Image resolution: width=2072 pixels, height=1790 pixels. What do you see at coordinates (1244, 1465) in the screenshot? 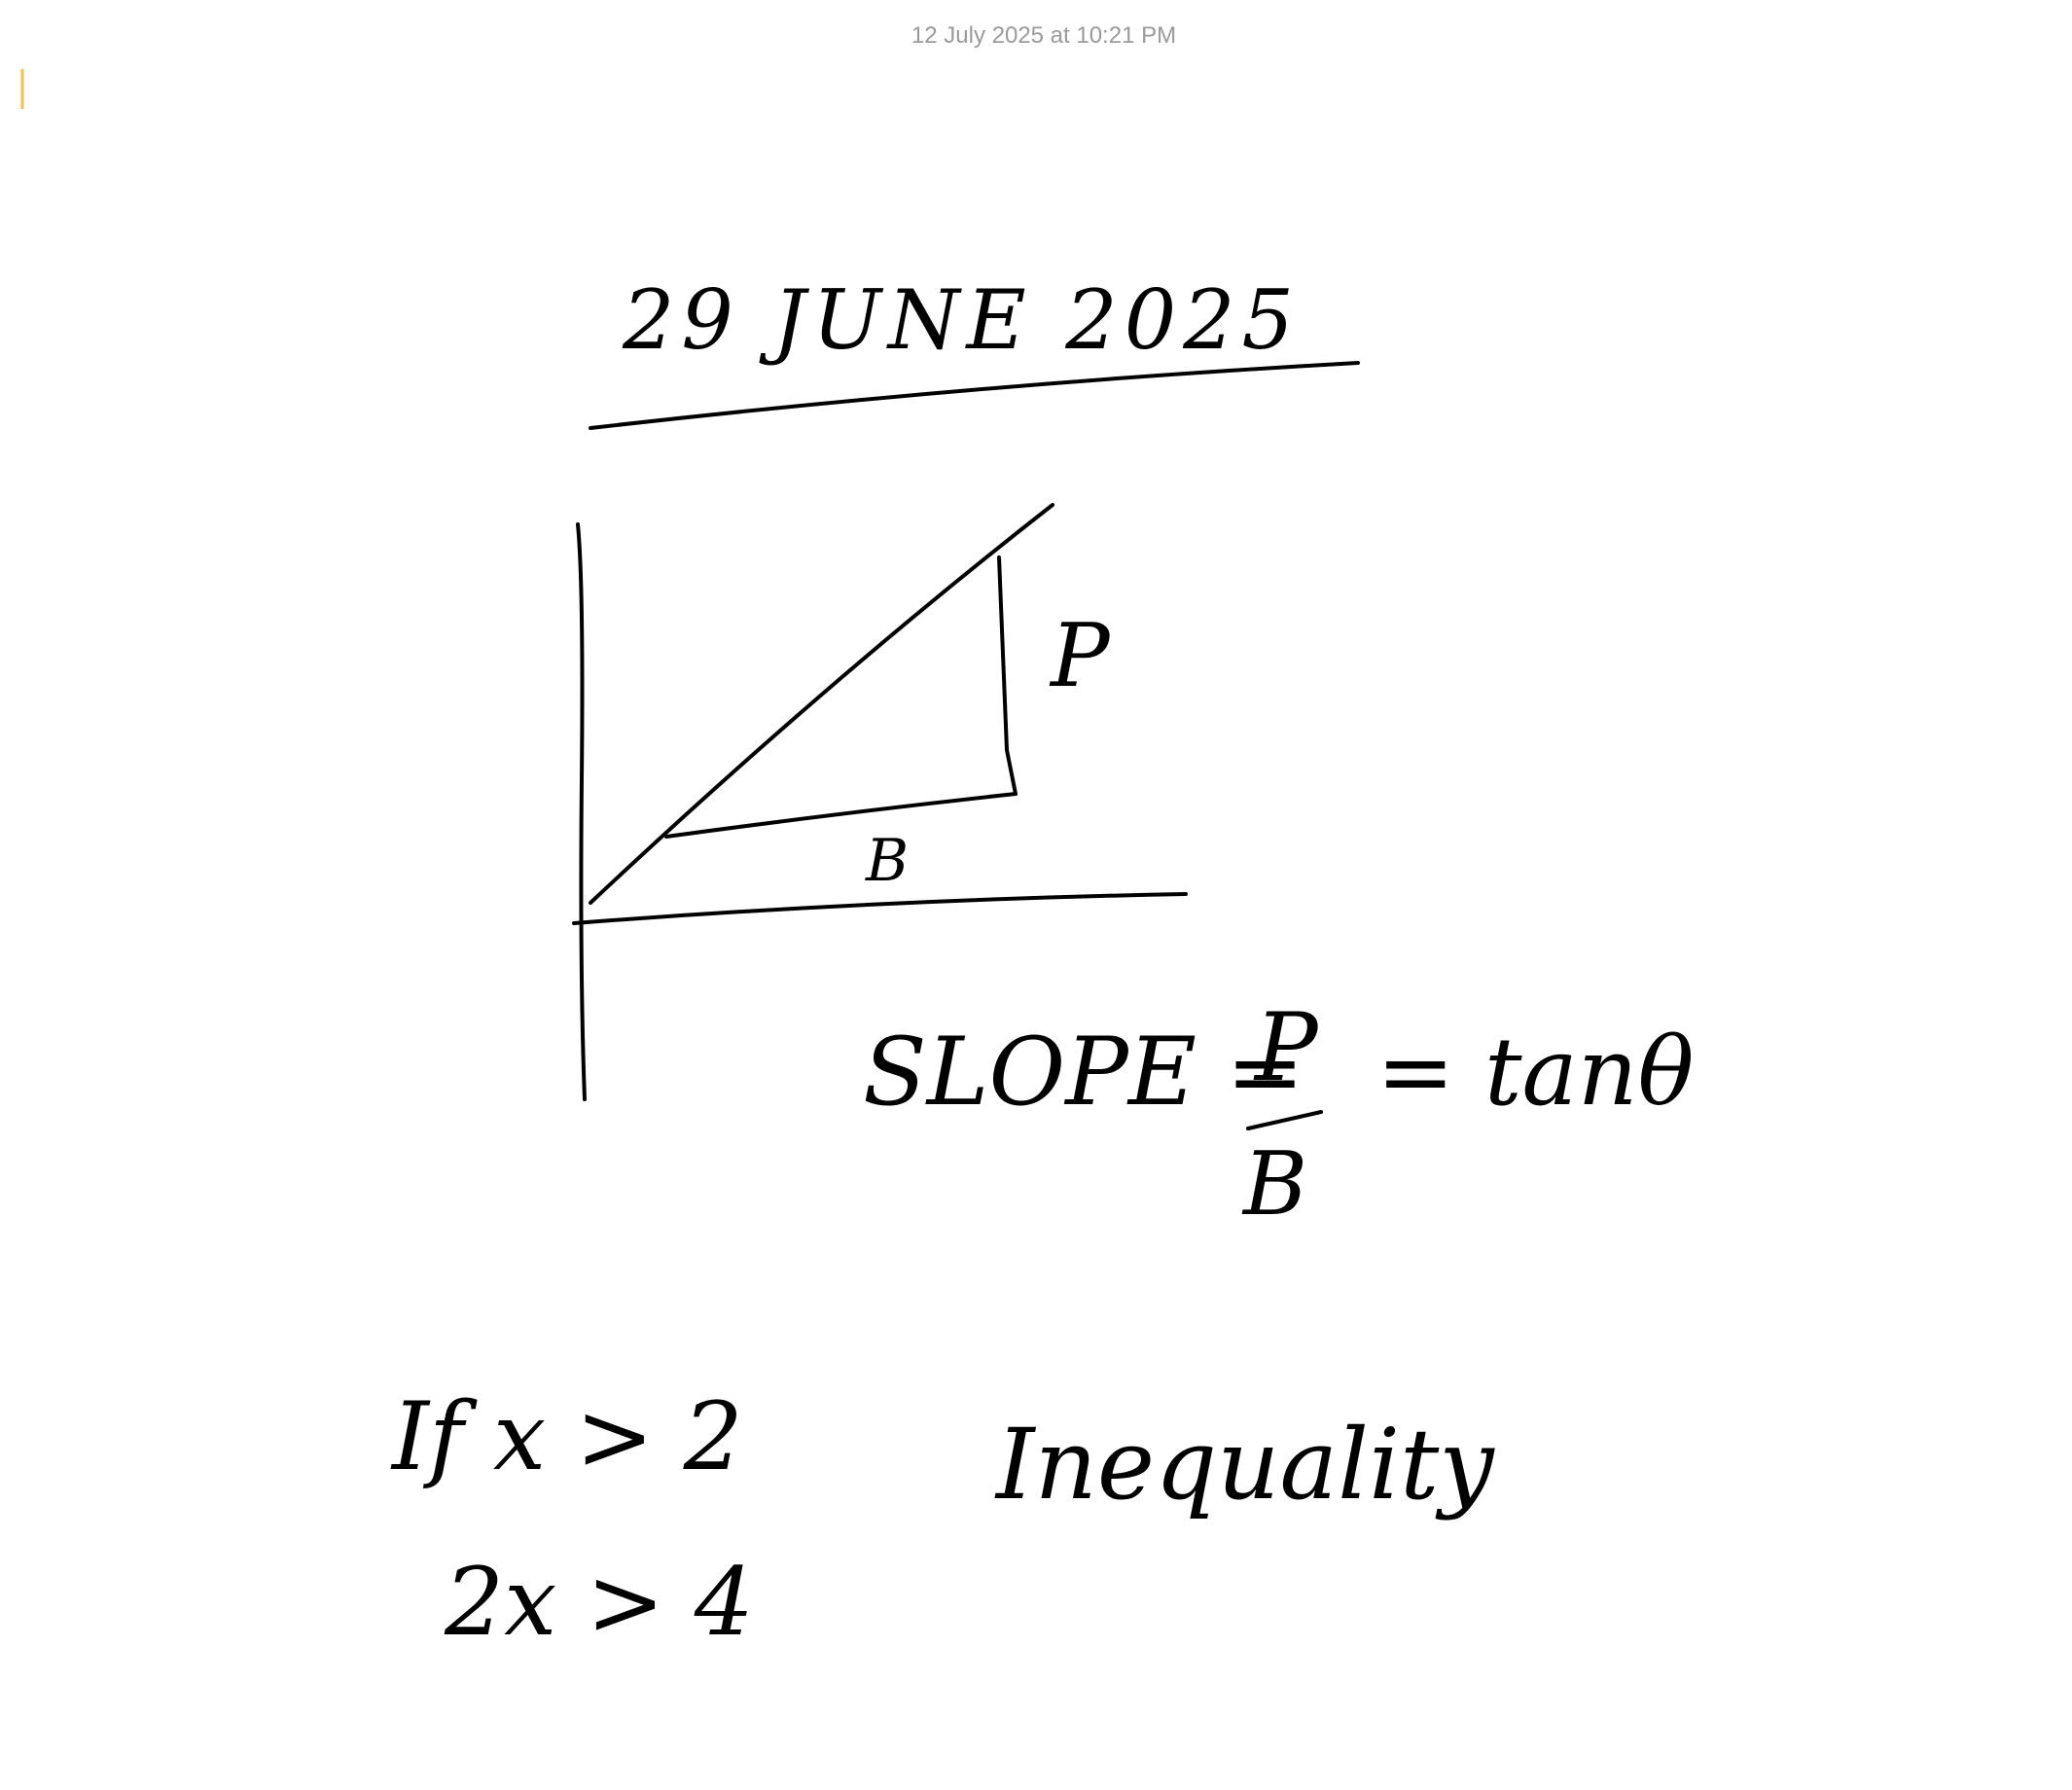
I see `inequality-label: Inequality` at bounding box center [1244, 1465].